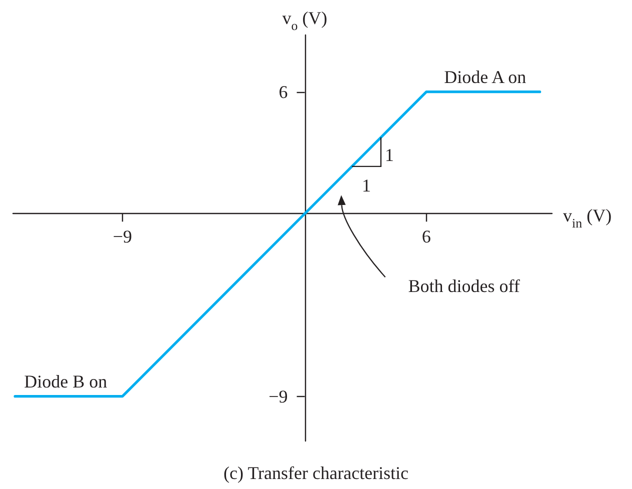 The height and width of the screenshot is (489, 632). I want to click on x-axis-title: v$_{in}$ (V), so click(587, 218).